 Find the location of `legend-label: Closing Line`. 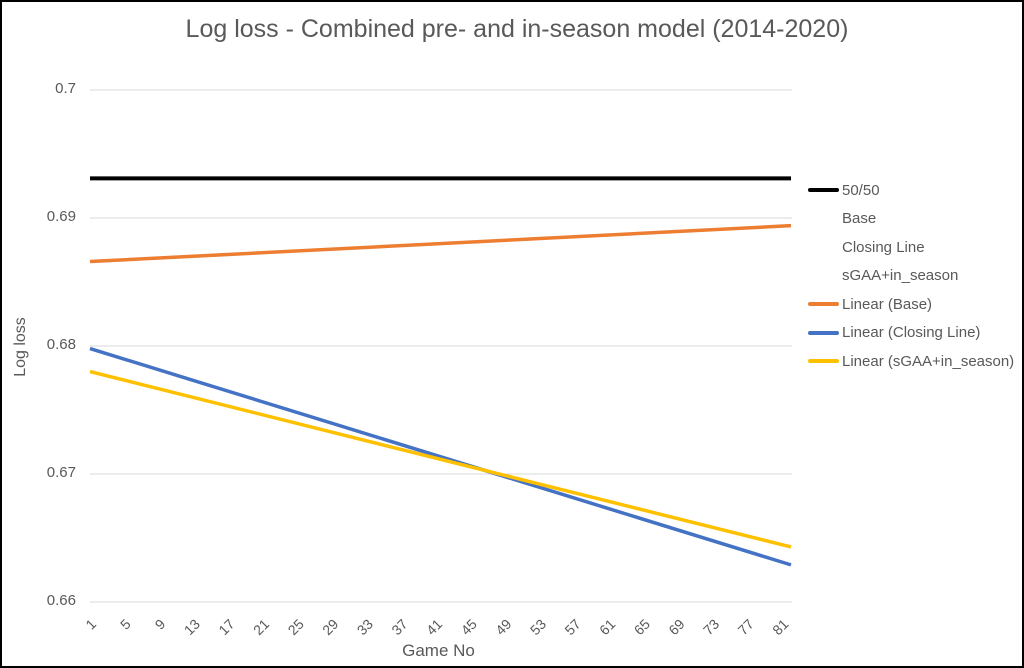

legend-label: Closing Line is located at coordinates (883, 247).